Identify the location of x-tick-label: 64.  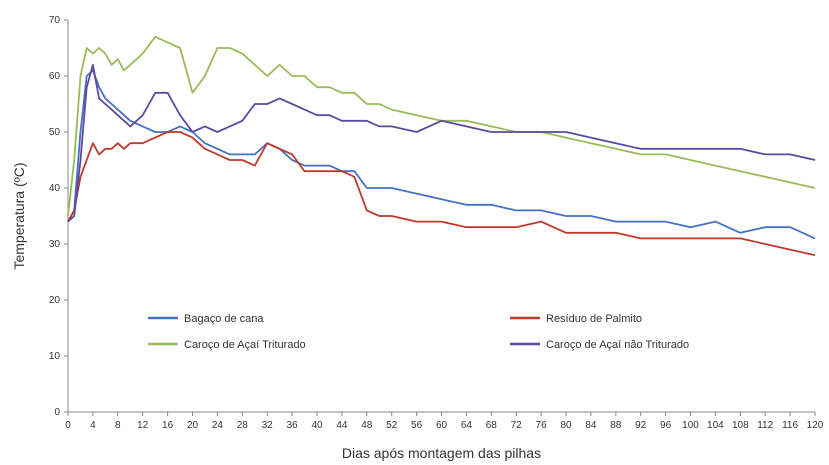
(467, 425).